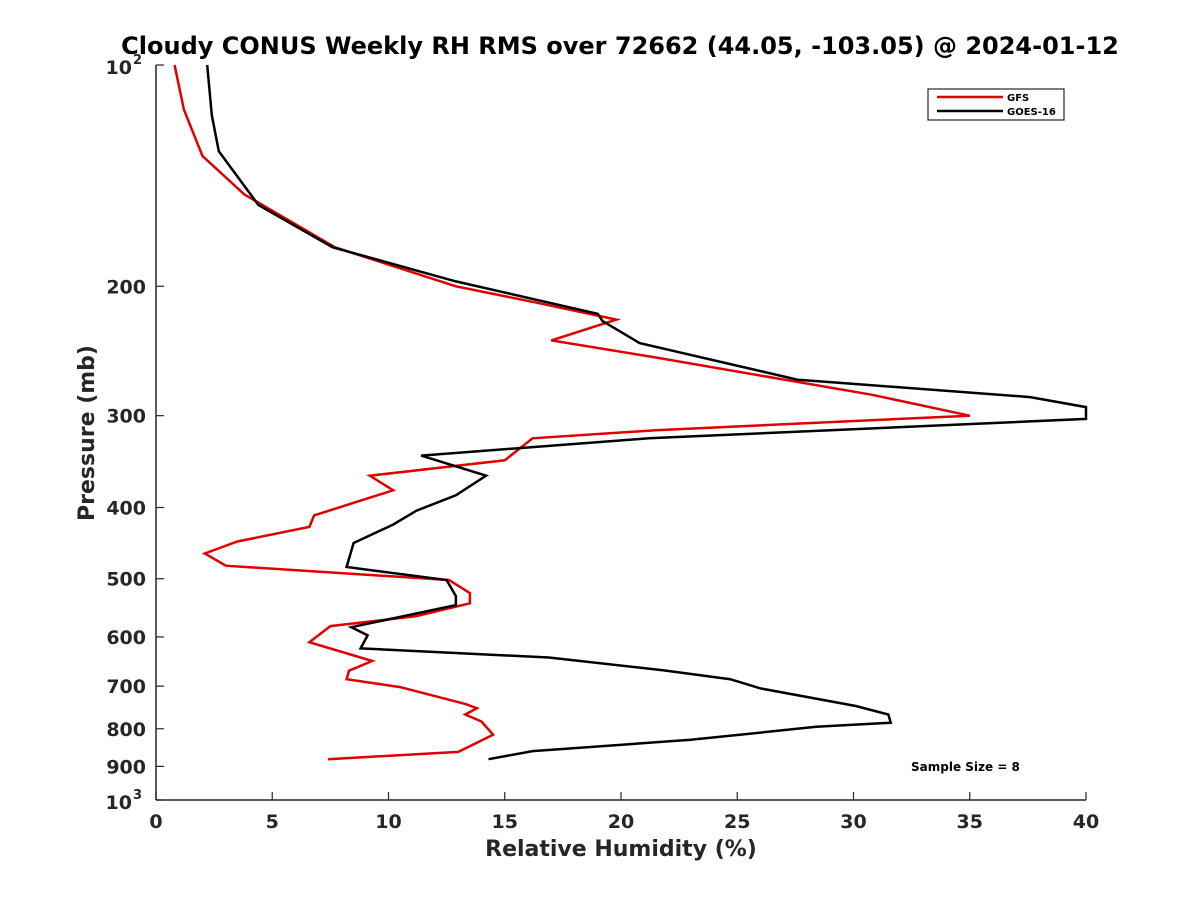 The width and height of the screenshot is (1200, 900). What do you see at coordinates (1086, 822) in the screenshot?
I see `x-tick-label: 40` at bounding box center [1086, 822].